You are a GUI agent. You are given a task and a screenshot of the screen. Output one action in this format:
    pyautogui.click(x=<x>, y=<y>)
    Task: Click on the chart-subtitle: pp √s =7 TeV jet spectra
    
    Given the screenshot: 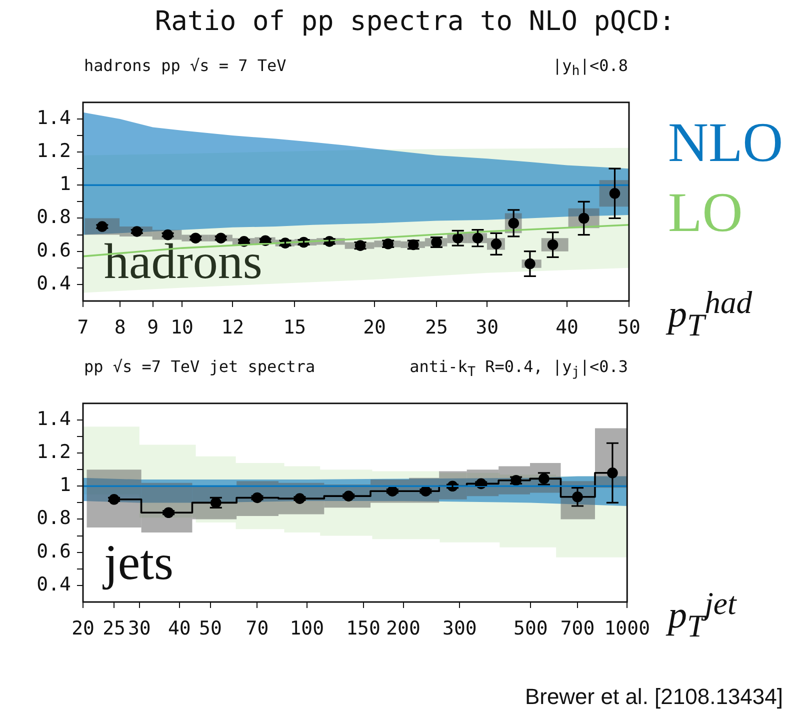 What is the action you would take?
    pyautogui.click(x=200, y=366)
    